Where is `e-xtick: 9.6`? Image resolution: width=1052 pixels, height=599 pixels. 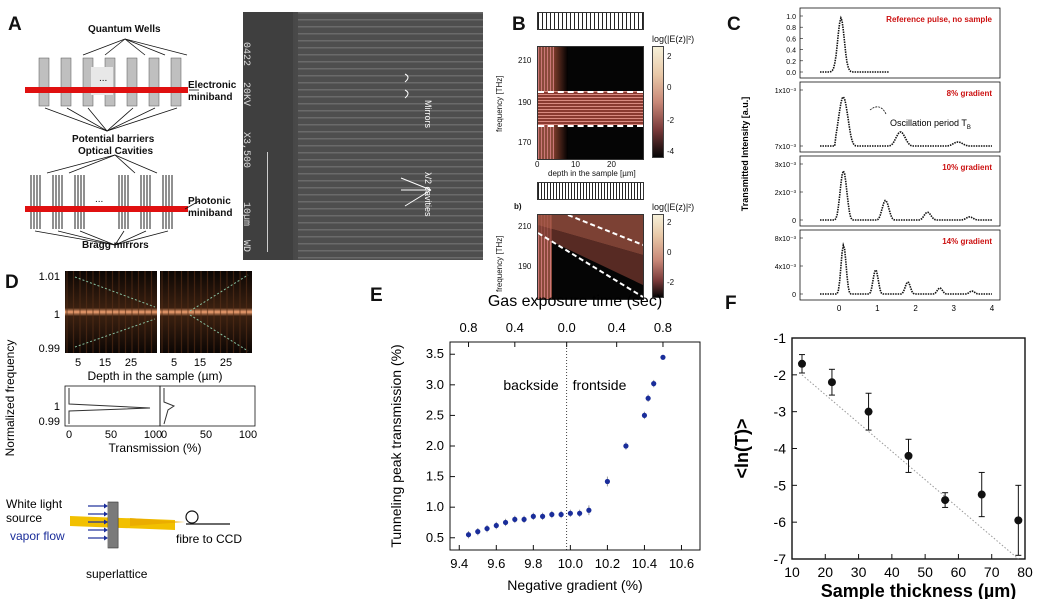
e-xtick: 9.6 is located at coordinates (496, 563).